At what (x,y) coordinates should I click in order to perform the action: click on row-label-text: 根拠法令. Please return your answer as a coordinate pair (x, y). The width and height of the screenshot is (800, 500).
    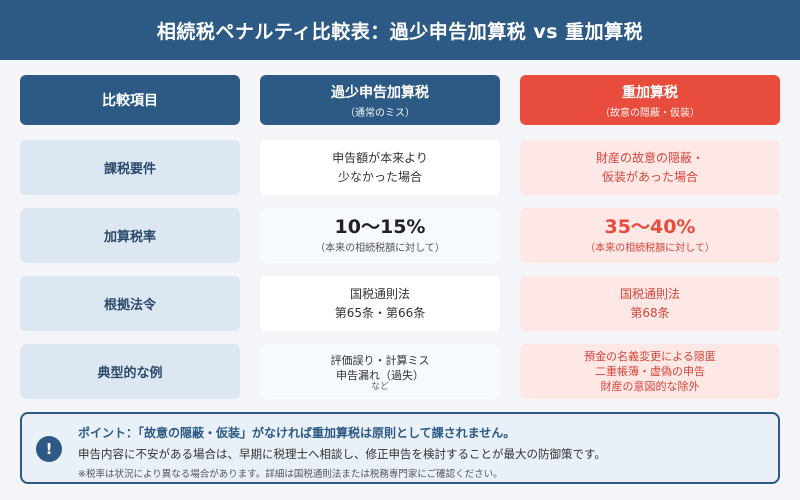
    Looking at the image, I should click on (129, 305).